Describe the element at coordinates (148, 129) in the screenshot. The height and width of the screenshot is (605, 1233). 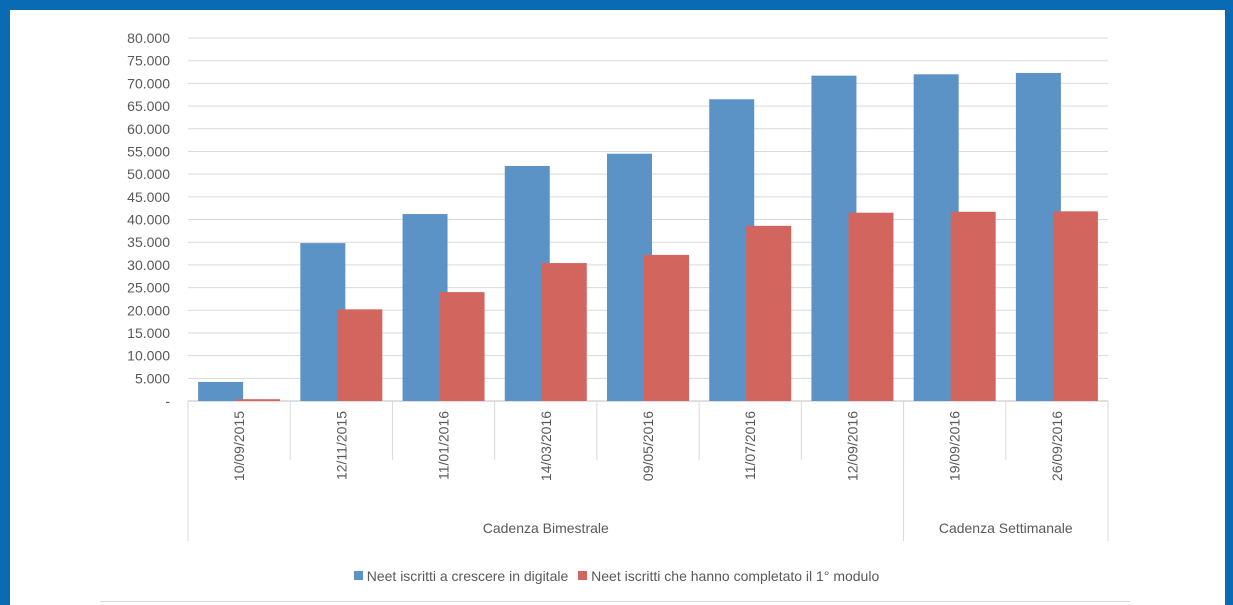
I see `y-tick-label: 60.000` at that location.